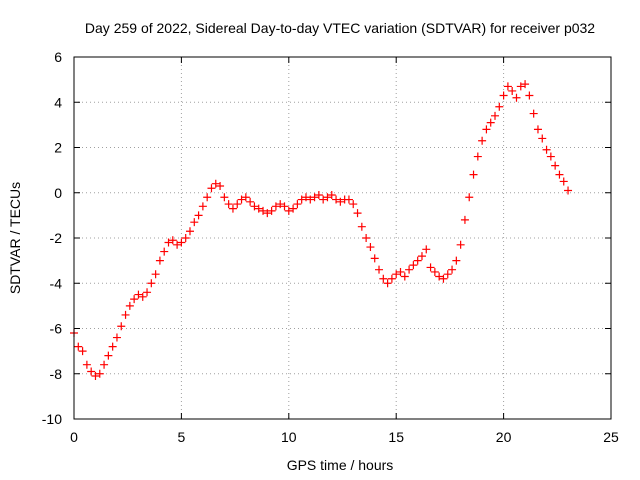 Image resolution: width=640 pixels, height=480 pixels. What do you see at coordinates (504, 437) in the screenshot?
I see `x-tick-label: 20` at bounding box center [504, 437].